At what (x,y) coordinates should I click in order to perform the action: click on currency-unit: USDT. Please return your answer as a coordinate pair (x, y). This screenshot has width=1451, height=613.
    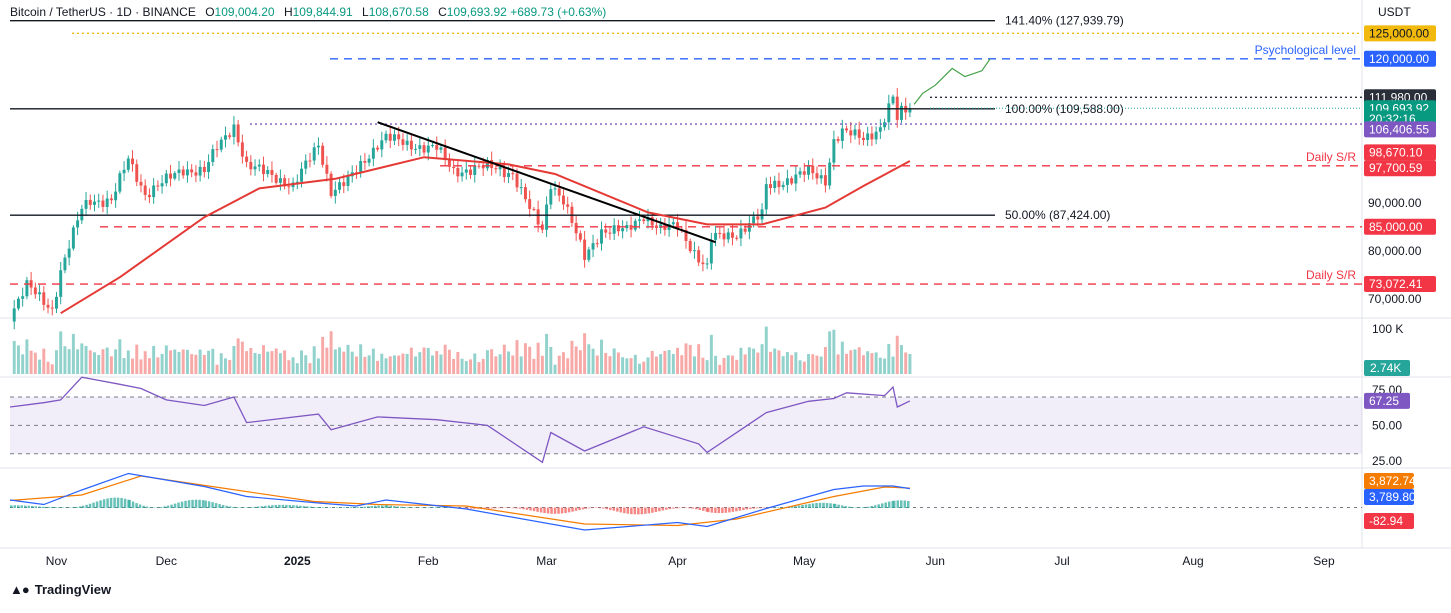
    Looking at the image, I should click on (1394, 12).